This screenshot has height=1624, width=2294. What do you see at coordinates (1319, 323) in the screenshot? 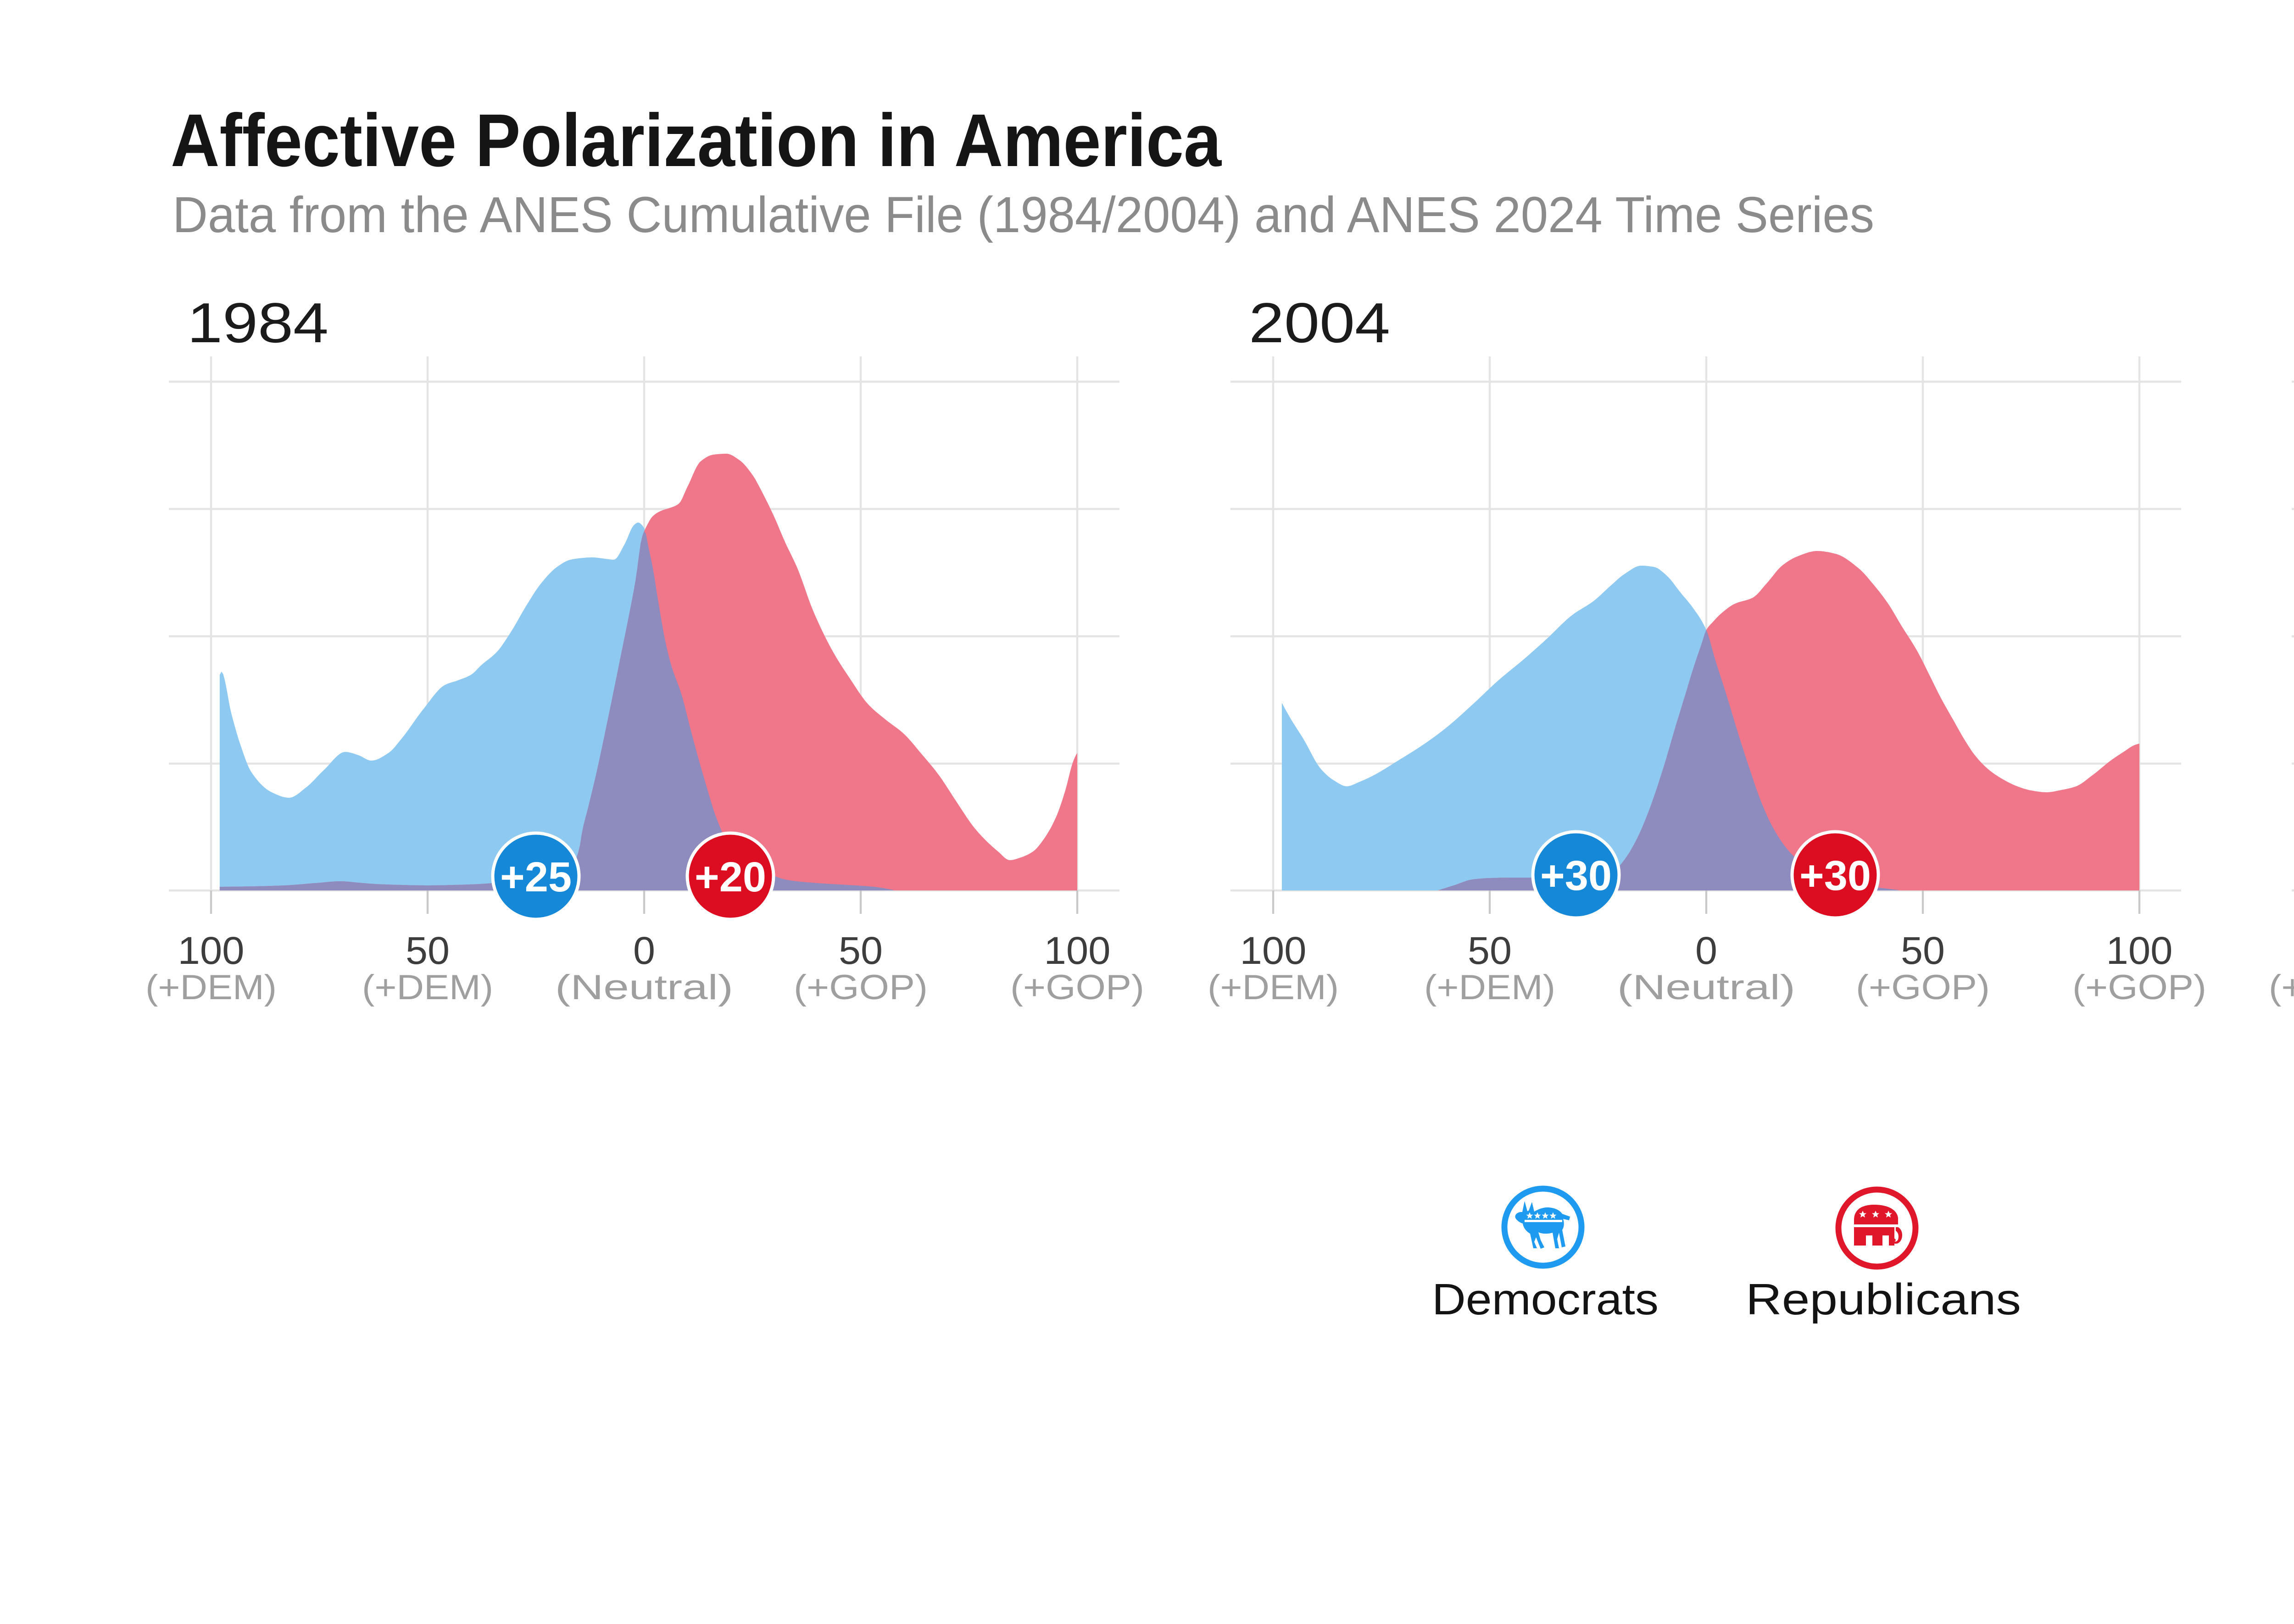
I see `svg-text: 2004` at bounding box center [1319, 323].